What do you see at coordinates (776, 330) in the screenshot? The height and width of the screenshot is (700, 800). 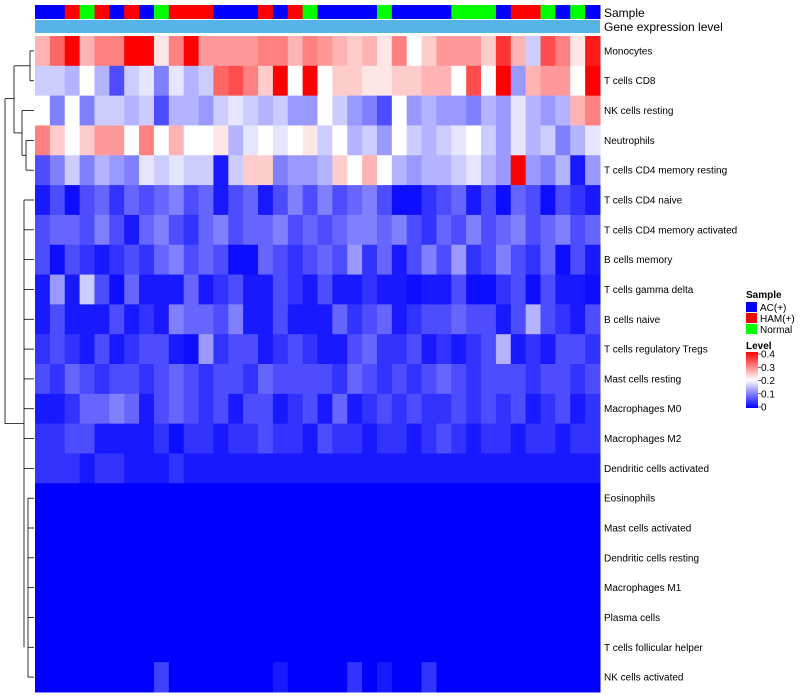 I see `sample-legend-label: Normal` at bounding box center [776, 330].